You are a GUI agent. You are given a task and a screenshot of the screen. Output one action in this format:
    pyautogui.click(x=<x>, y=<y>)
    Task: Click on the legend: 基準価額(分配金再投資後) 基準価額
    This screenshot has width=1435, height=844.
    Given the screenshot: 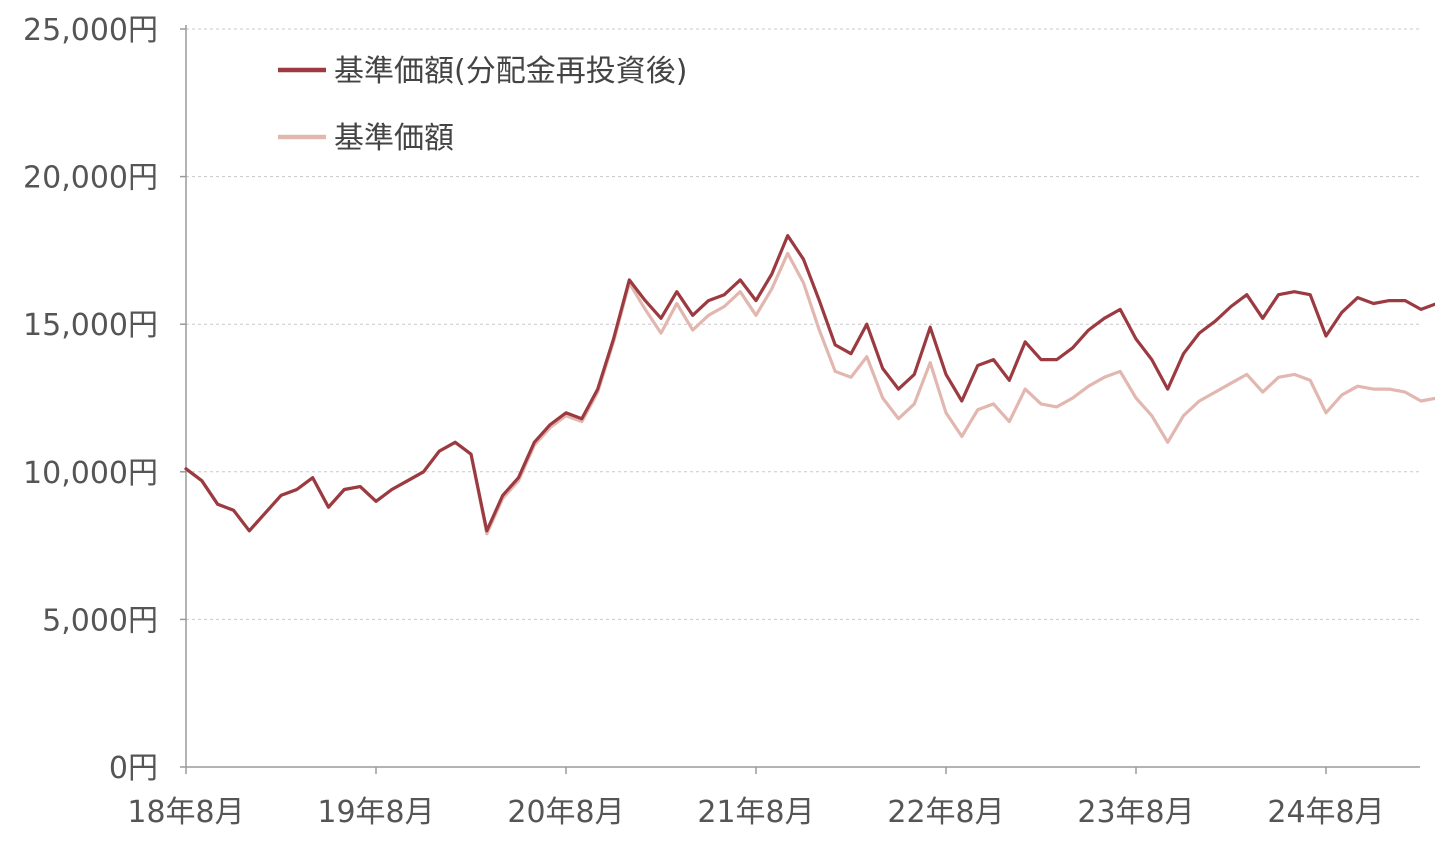 What is the action you would take?
    pyautogui.click(x=482, y=105)
    